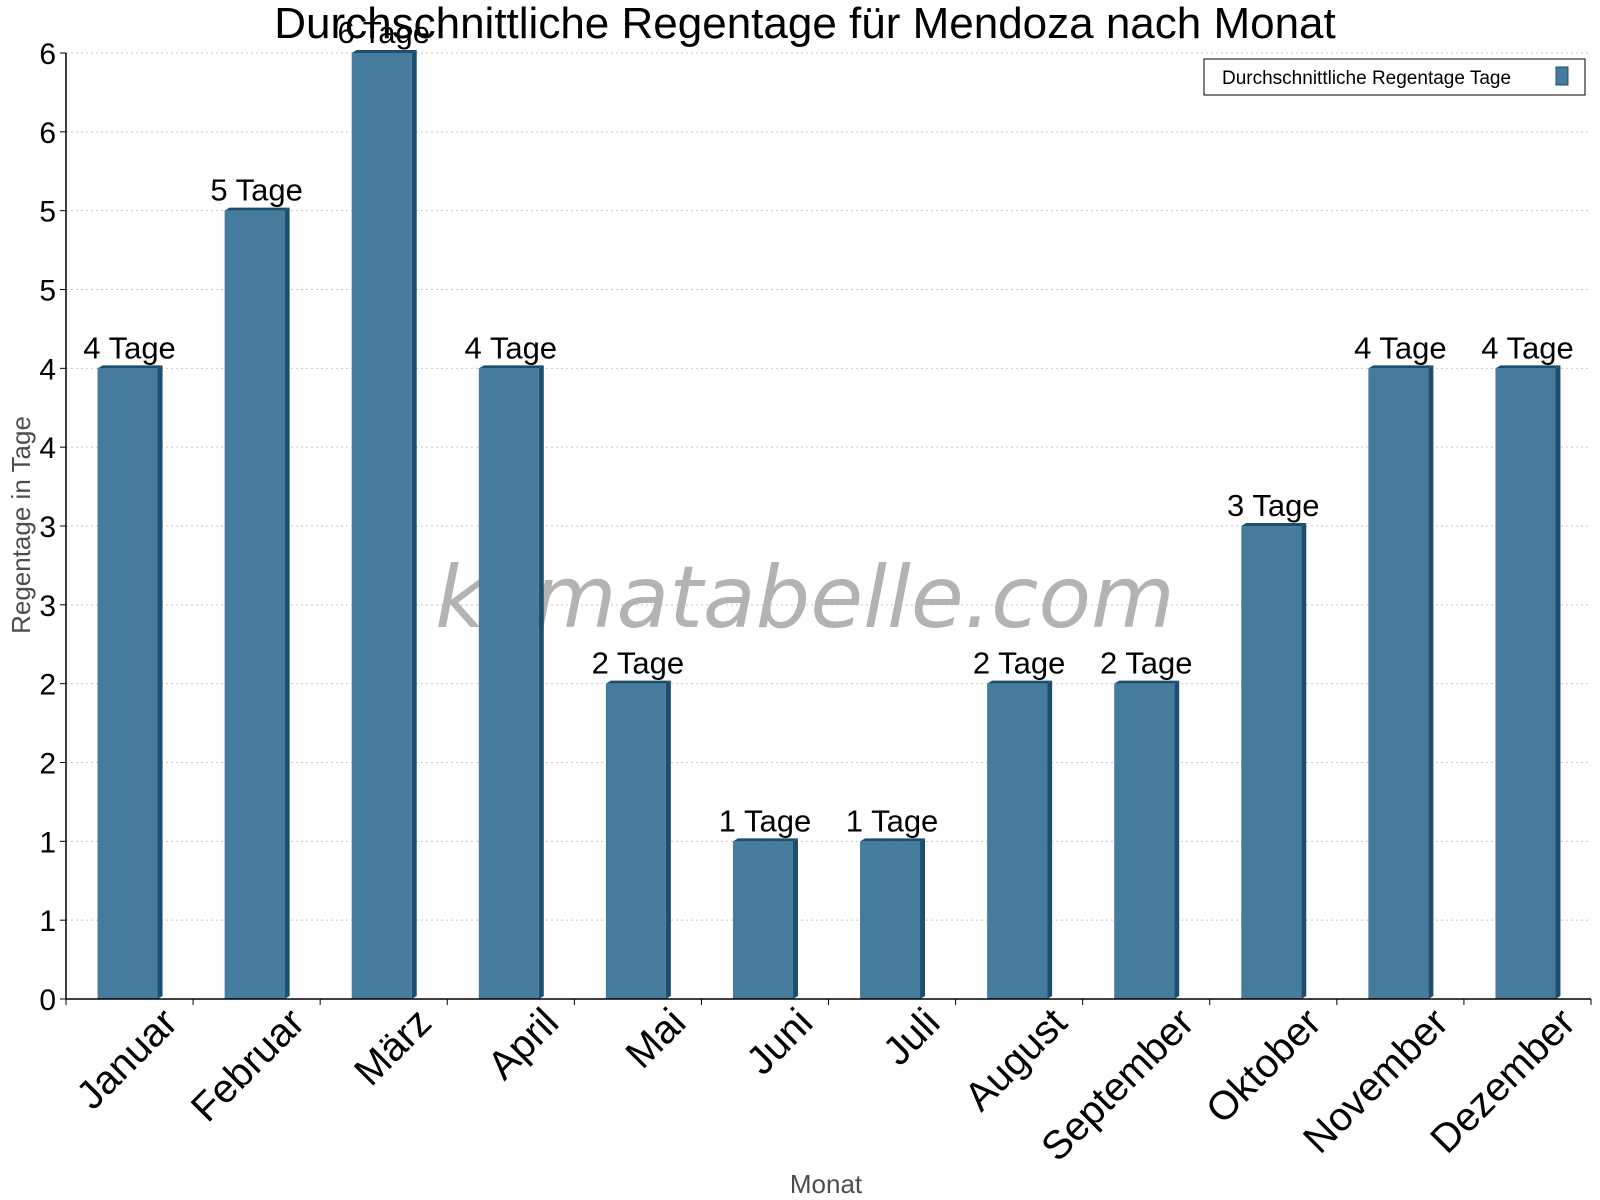 The image size is (1600, 1200). I want to click on legend-swatch, so click(1562, 76).